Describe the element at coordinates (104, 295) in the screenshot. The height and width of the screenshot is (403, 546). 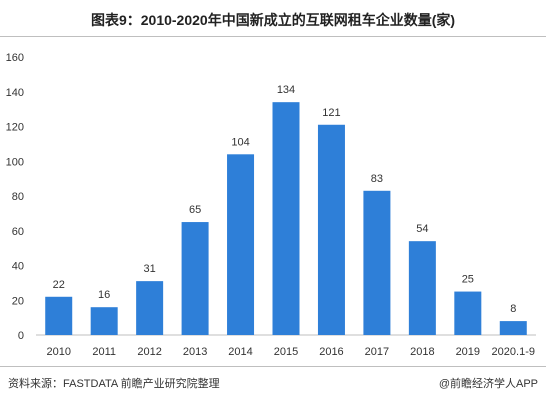
I see `data-label: 16` at that location.